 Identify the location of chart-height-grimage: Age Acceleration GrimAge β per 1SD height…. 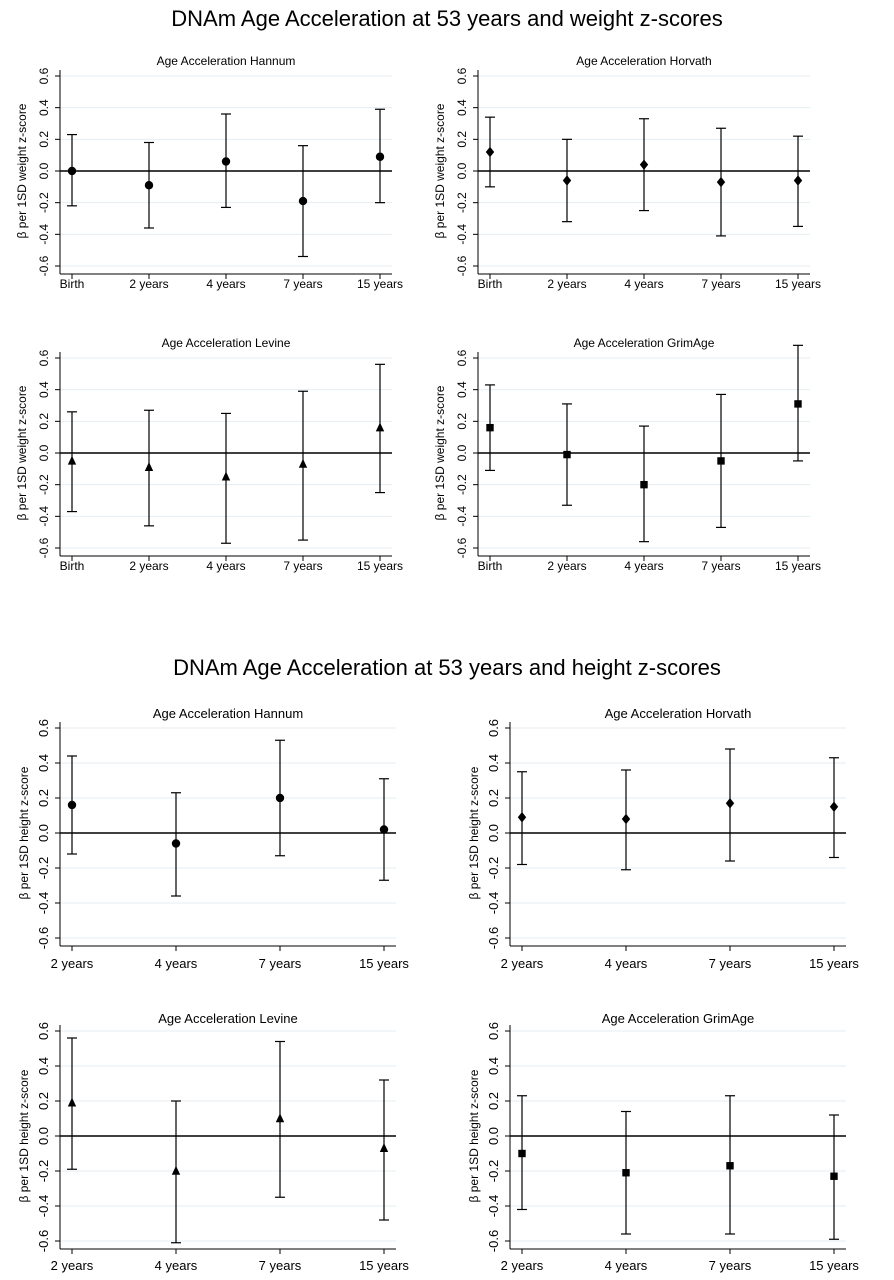
(663, 1142).